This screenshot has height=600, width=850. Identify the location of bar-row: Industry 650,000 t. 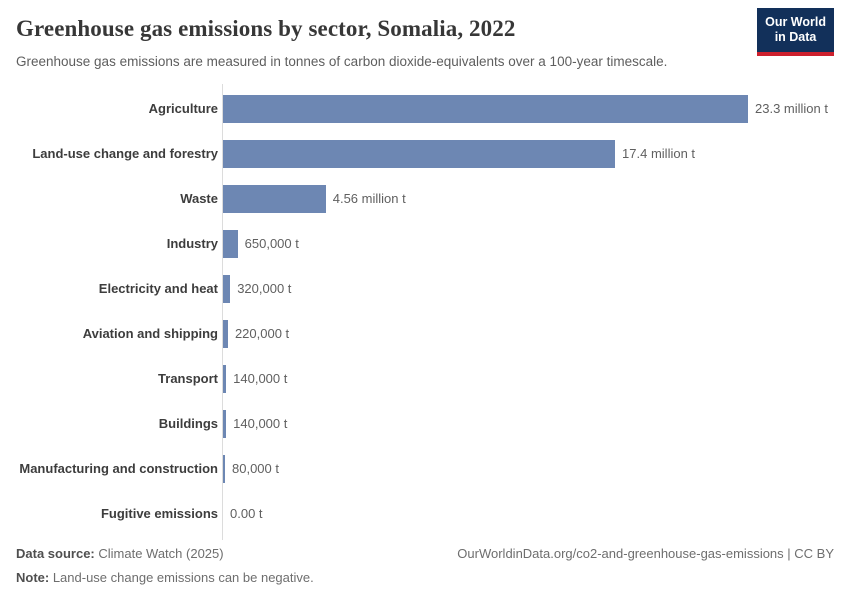
(425, 243).